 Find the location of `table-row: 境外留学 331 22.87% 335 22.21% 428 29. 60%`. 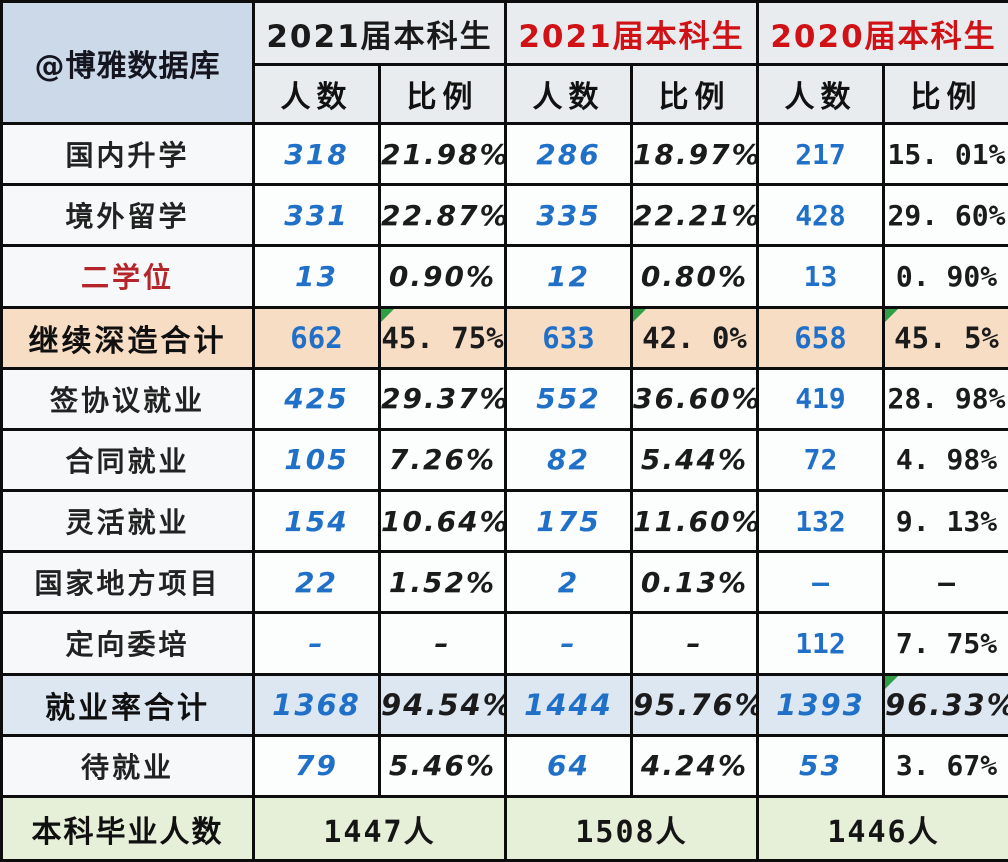

table-row: 境外留学 331 22.87% 335 22.21% 428 29. 60% is located at coordinates (504, 215).